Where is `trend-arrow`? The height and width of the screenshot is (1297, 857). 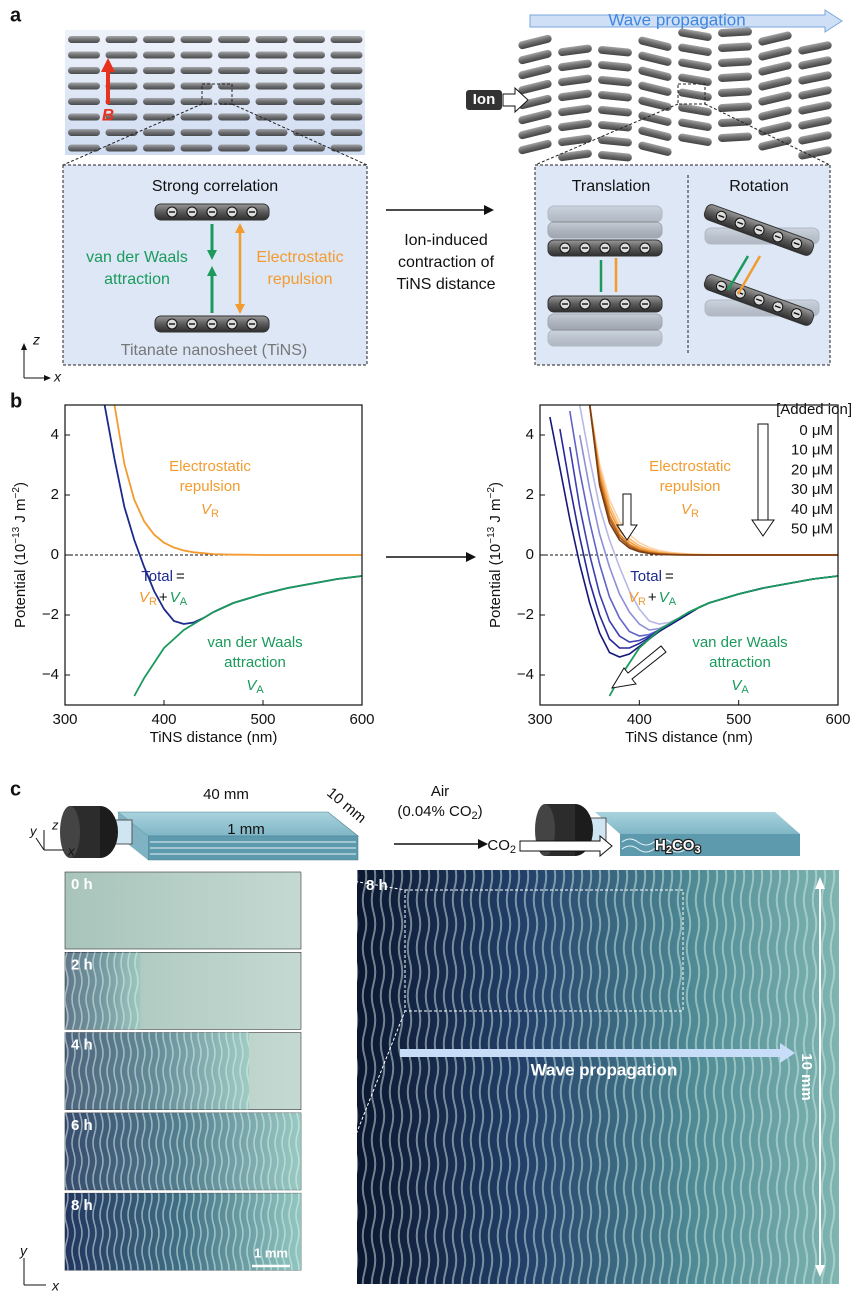 trend-arrow is located at coordinates (639, 667).